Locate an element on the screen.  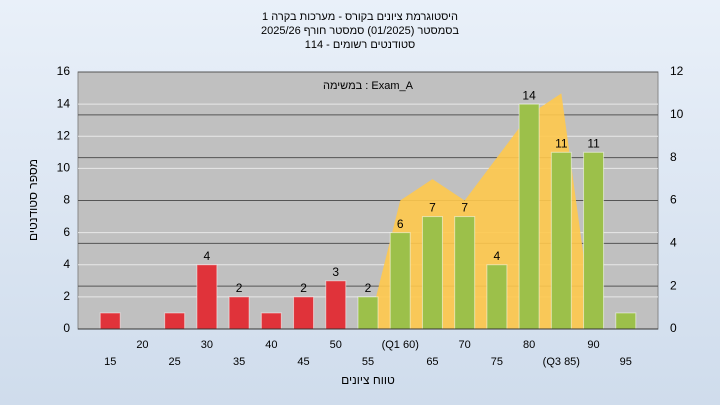
y-tick-label: 4 is located at coordinates (66, 264).